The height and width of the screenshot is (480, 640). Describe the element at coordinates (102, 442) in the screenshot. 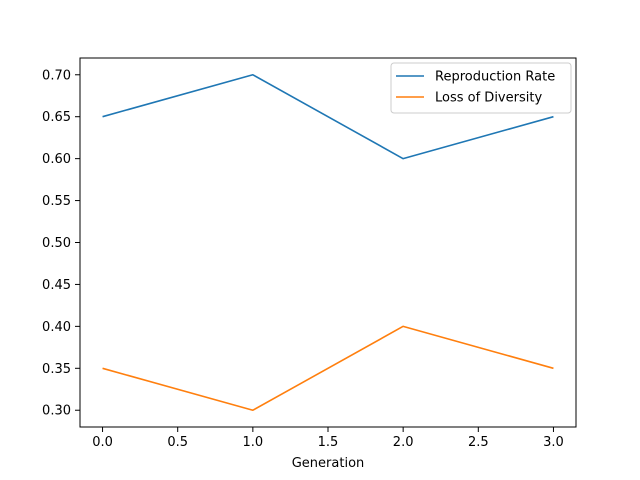

I see `x-tick-label: 0.0` at that location.